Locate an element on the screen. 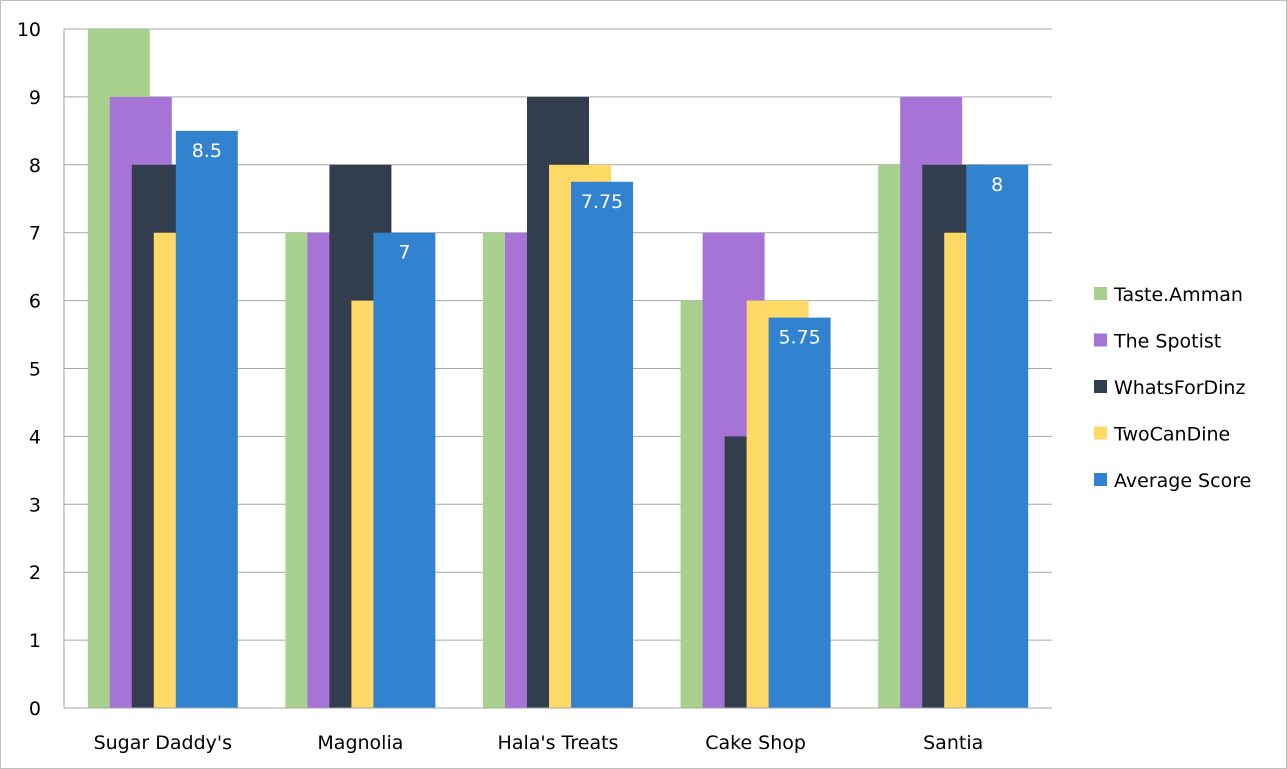  legend-label: Taste.Amman is located at coordinates (1178, 295).